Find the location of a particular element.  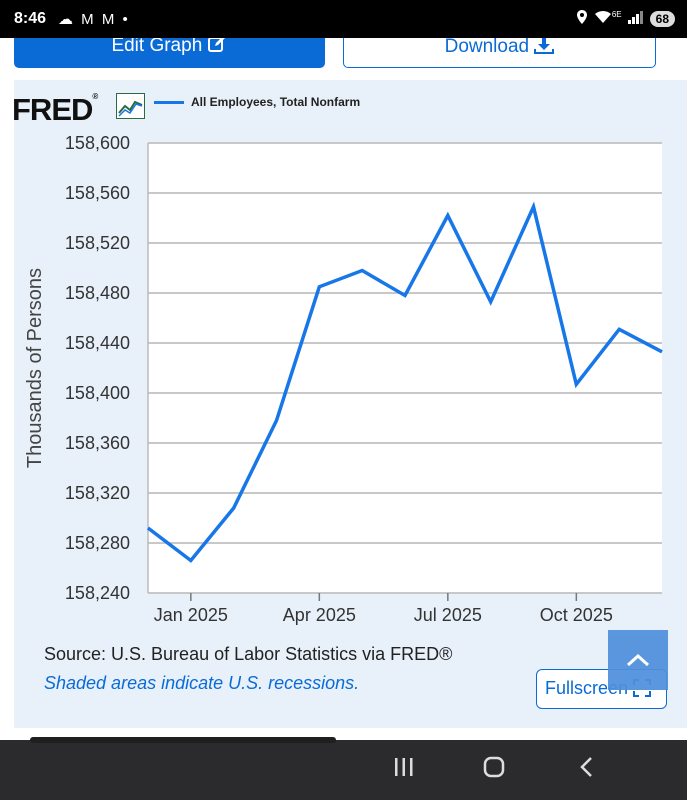

y-tick-label: 158,480 is located at coordinates (97, 293).